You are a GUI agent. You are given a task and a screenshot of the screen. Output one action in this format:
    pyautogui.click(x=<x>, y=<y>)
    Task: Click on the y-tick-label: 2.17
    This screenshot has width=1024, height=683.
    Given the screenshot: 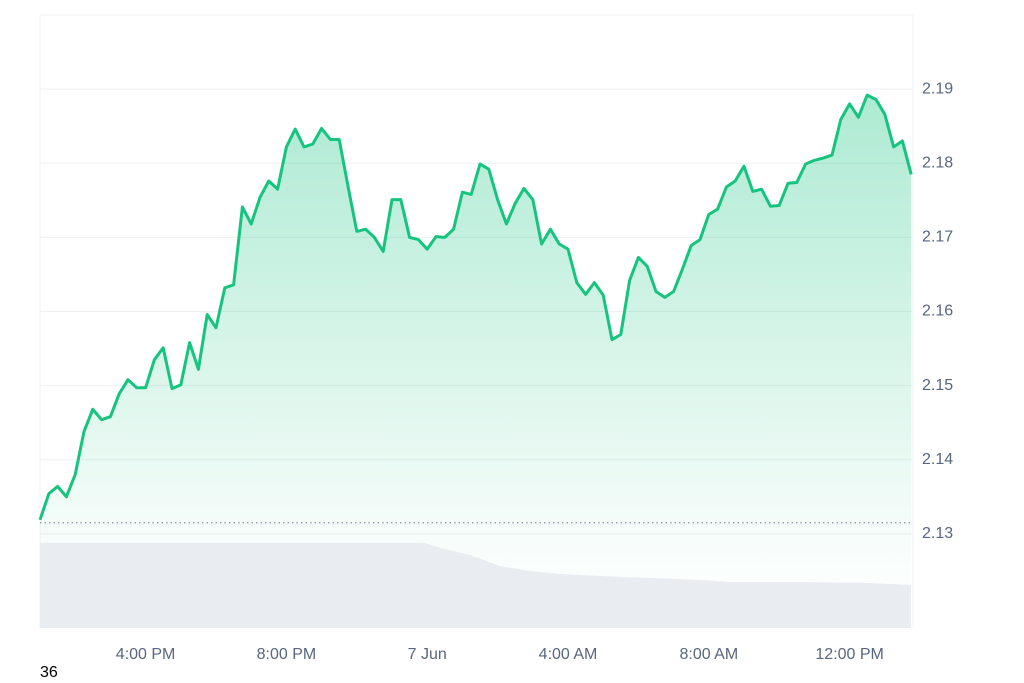 What is the action you would take?
    pyautogui.click(x=937, y=237)
    